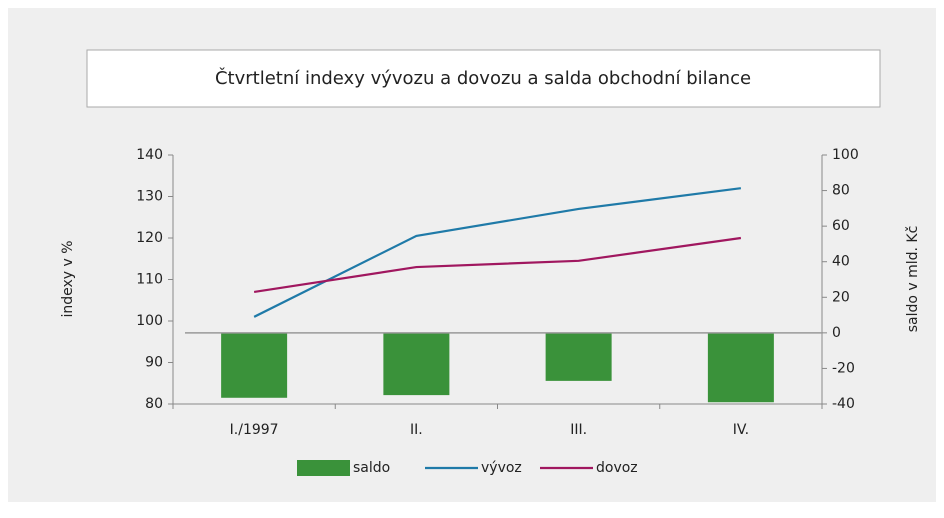  What do you see at coordinates (845, 155) in the screenshot?
I see `y2-tick-label: 100` at bounding box center [845, 155].